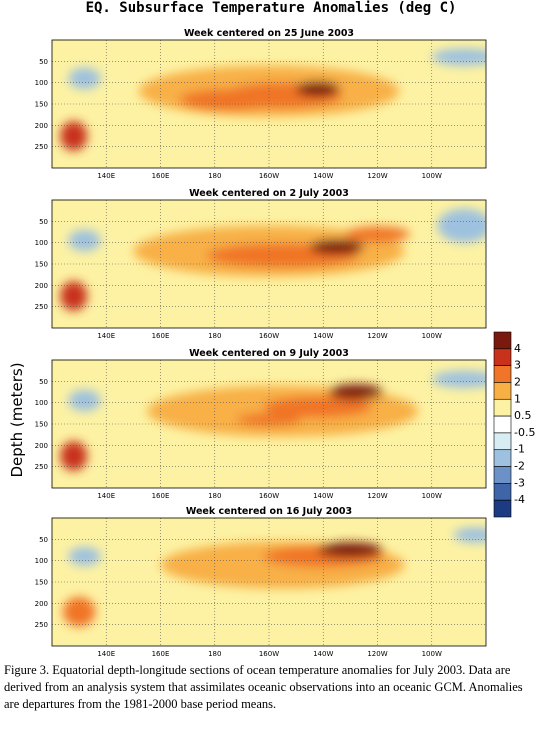 This screenshot has width=542, height=750. I want to click on colorbar-label: 3, so click(517, 365).